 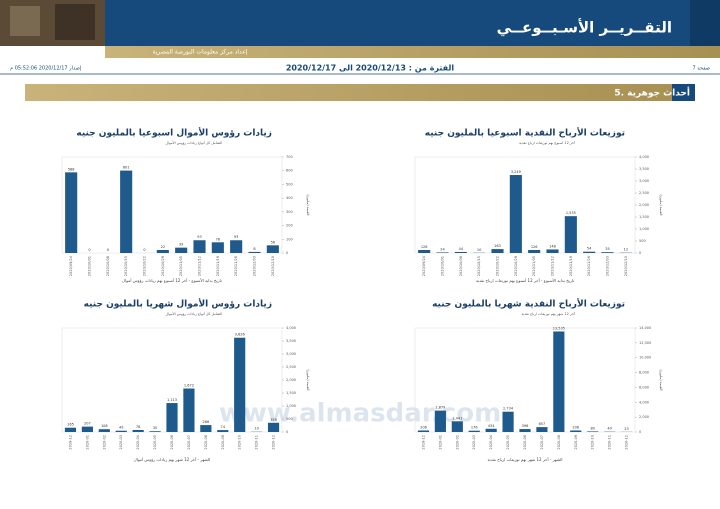 I want to click on data-label: 1,672, so click(x=189, y=386).